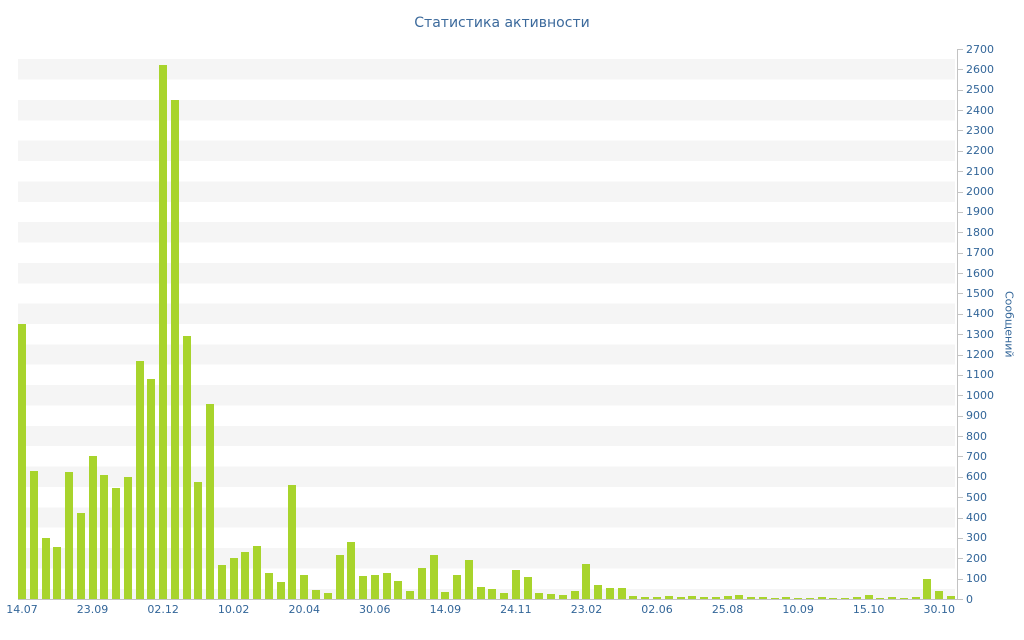 Image resolution: width=1024 pixels, height=640 pixels. I want to click on chart-title: Статистика активности, so click(502, 23).